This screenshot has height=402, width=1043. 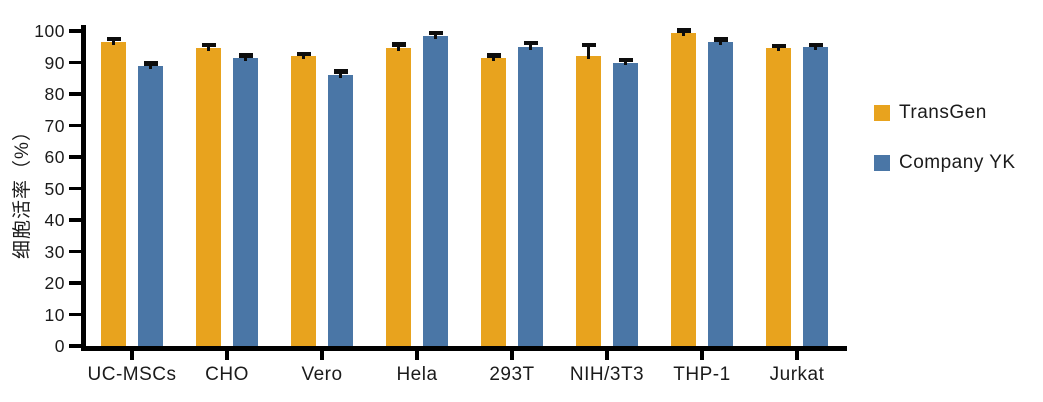 What do you see at coordinates (54, 94) in the screenshot?
I see `y-tick-label: 80` at bounding box center [54, 94].